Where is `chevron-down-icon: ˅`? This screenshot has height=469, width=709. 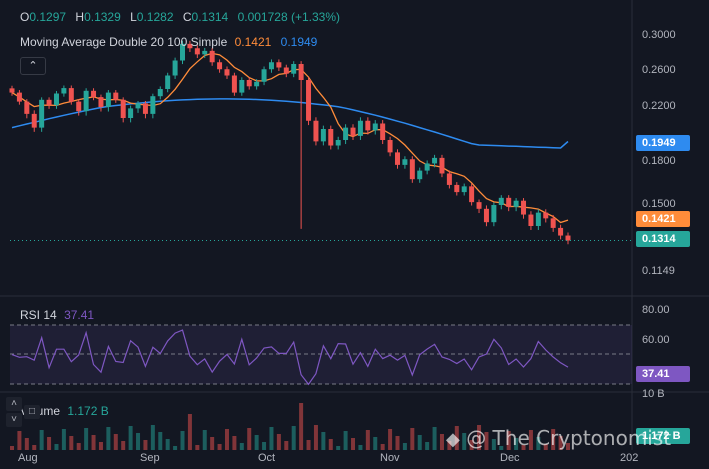
chevron-down-icon: ˅ is located at coordinates (14, 419).